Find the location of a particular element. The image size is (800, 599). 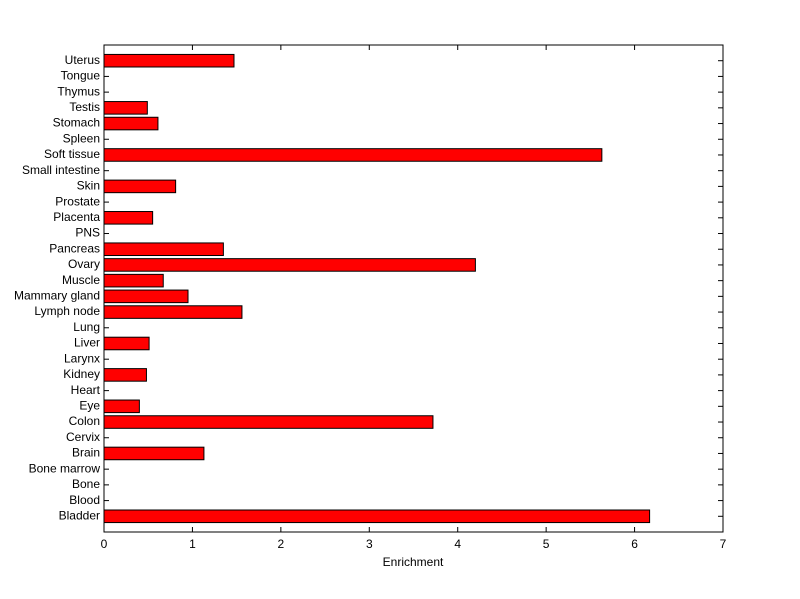

y-tick-label: Uterus is located at coordinates (82, 60).